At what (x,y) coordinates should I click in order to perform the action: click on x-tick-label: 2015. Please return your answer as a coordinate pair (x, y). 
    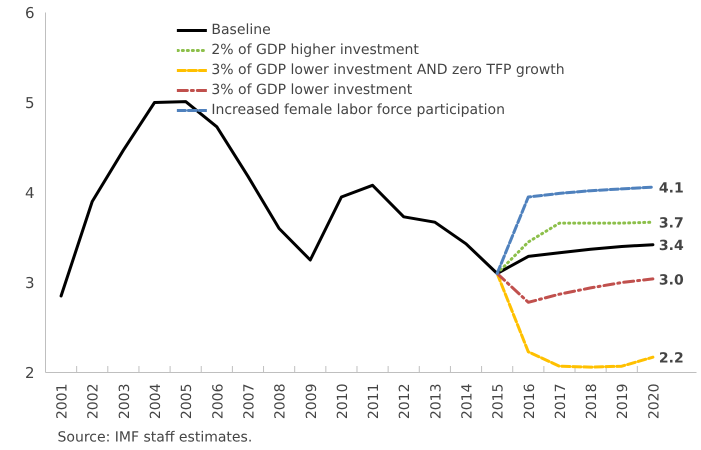
    Looking at the image, I should click on (498, 401).